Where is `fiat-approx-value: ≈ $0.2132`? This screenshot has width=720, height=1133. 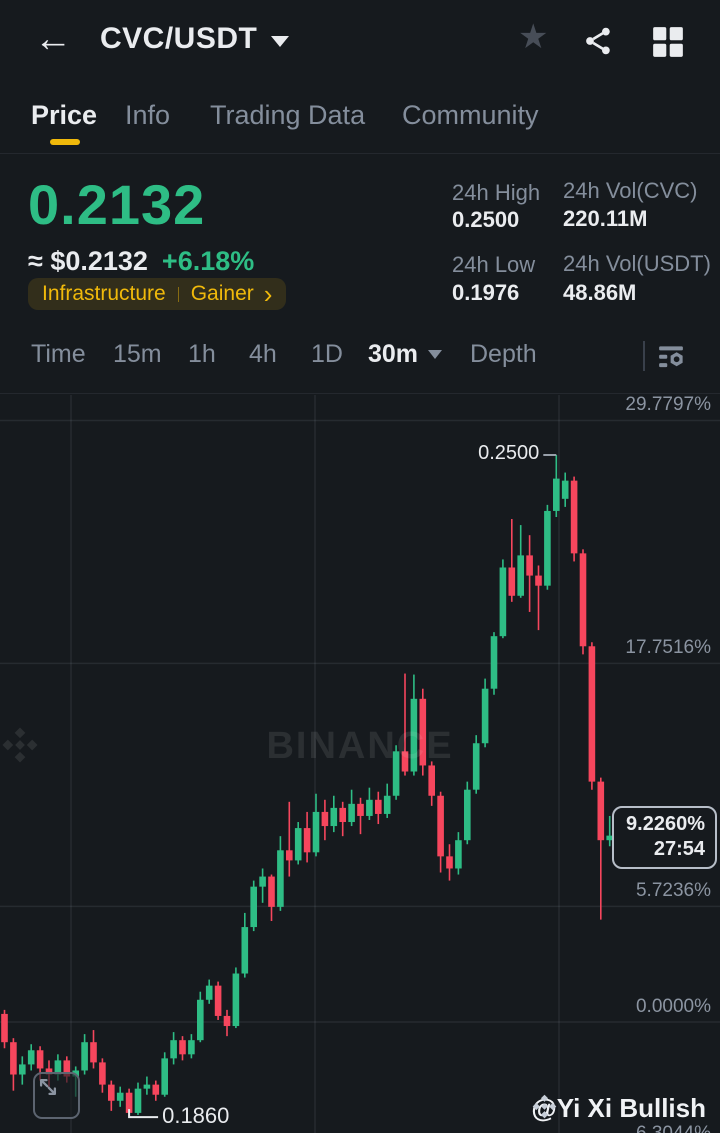
fiat-approx-value: ≈ $0.2132 is located at coordinates (88, 261).